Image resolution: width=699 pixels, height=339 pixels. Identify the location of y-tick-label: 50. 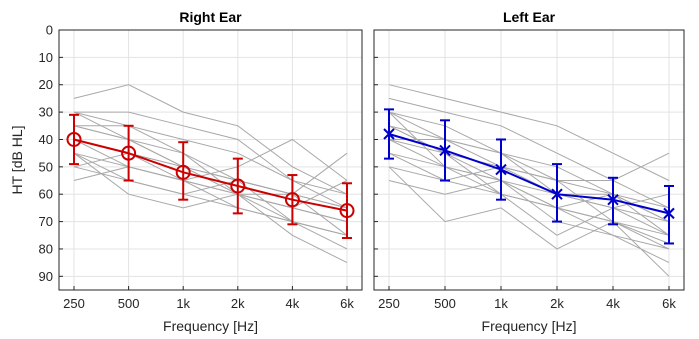
(46, 166).